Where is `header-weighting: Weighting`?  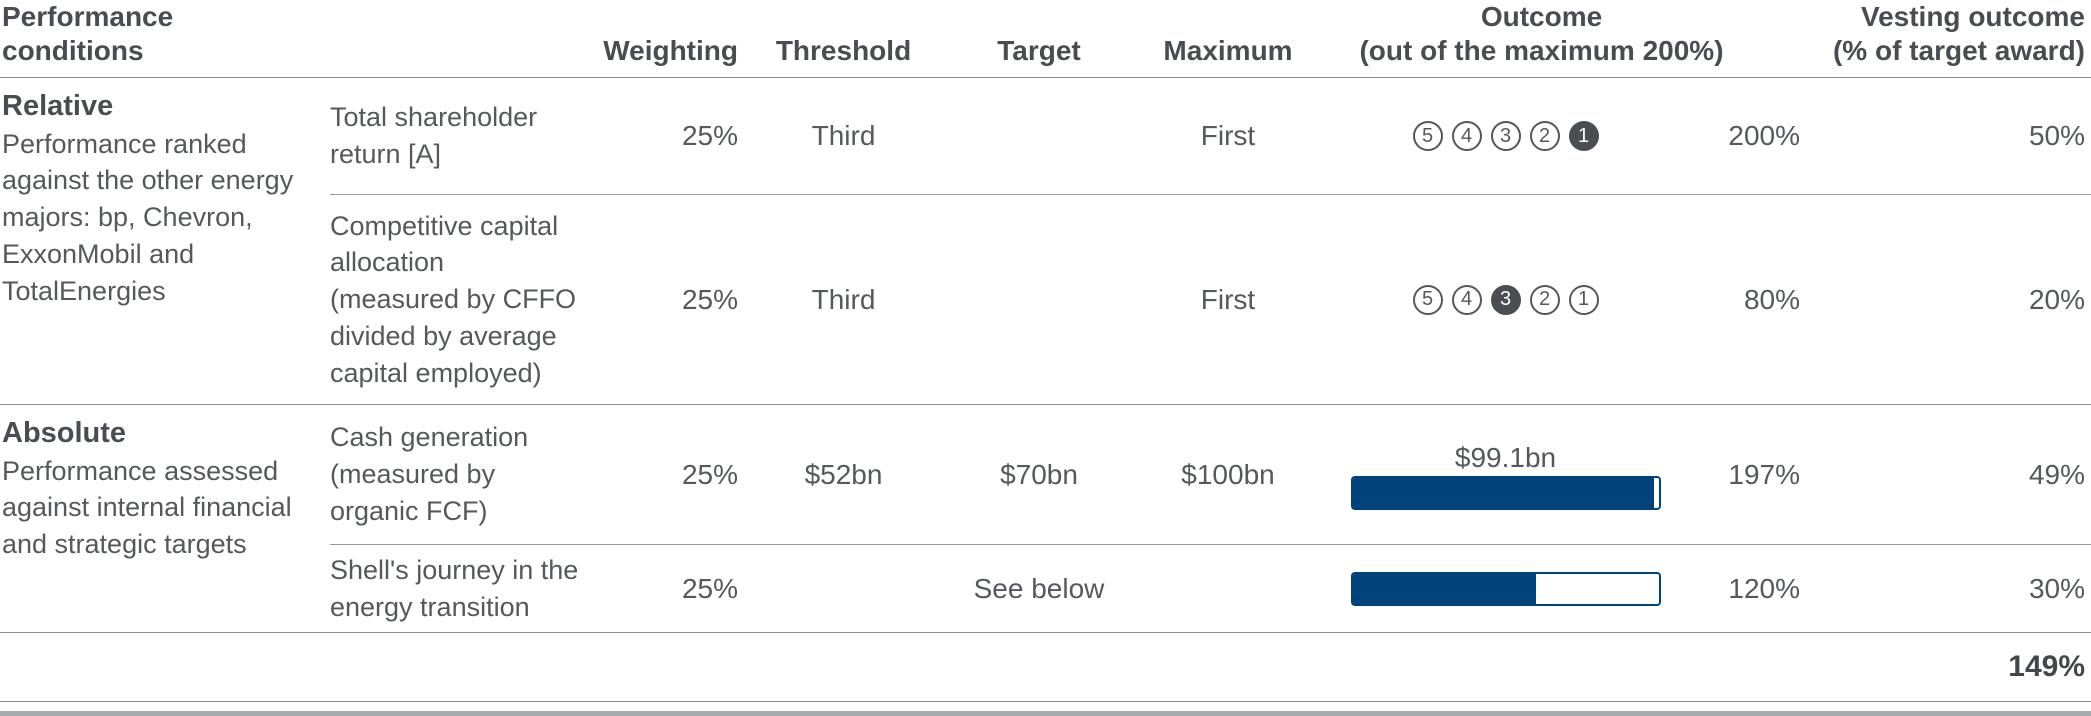
header-weighting: Weighting is located at coordinates (670, 51).